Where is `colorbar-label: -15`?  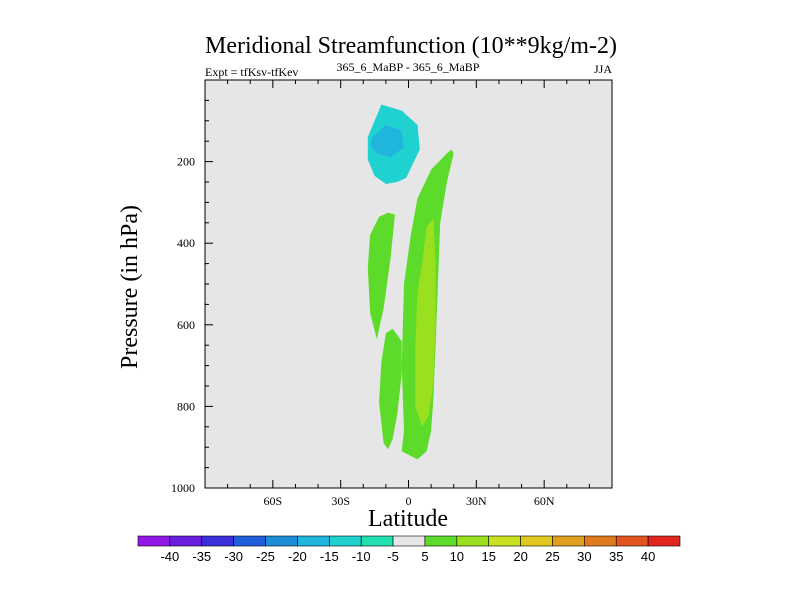
colorbar-label: -15 is located at coordinates (329, 556).